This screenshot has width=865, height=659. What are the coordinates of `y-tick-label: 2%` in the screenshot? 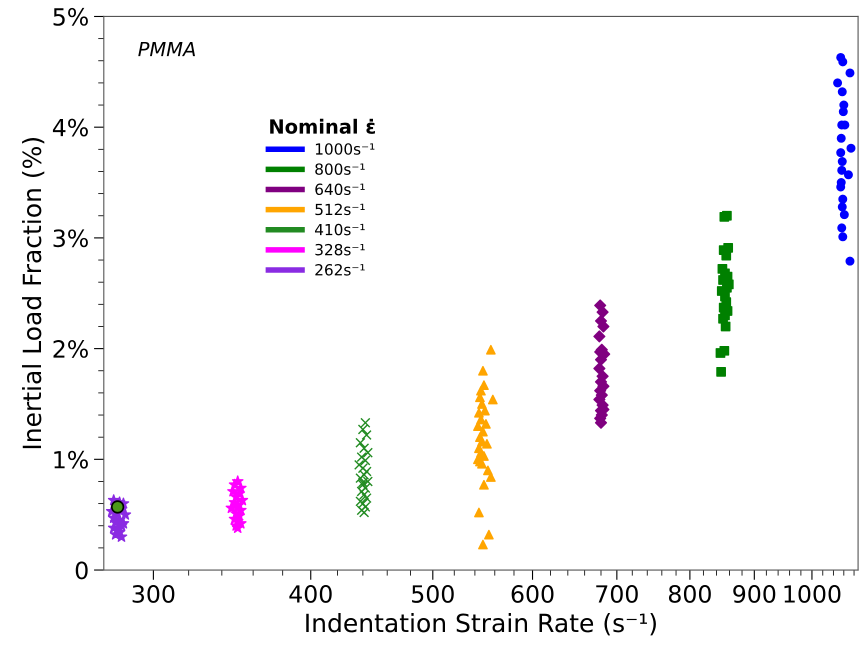 It's located at (70, 349).